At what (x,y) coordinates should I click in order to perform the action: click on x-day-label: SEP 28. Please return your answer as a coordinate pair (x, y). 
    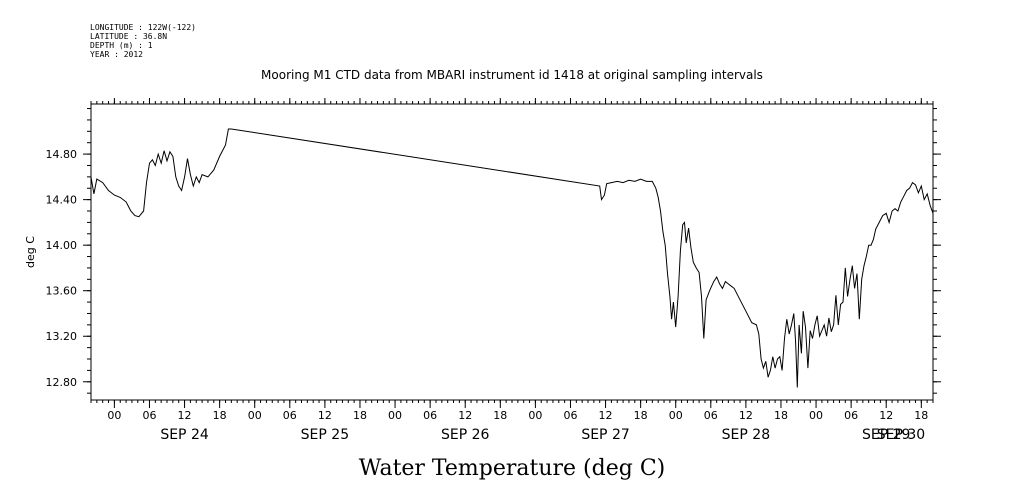
    Looking at the image, I should click on (746, 435).